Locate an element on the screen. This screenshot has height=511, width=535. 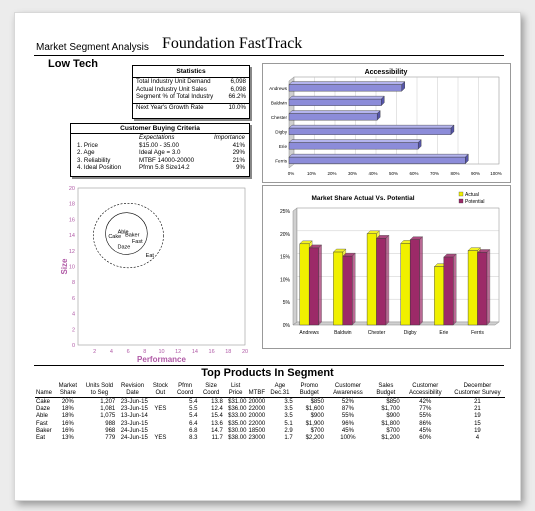
table-cell: 100% is located at coordinates (348, 438).